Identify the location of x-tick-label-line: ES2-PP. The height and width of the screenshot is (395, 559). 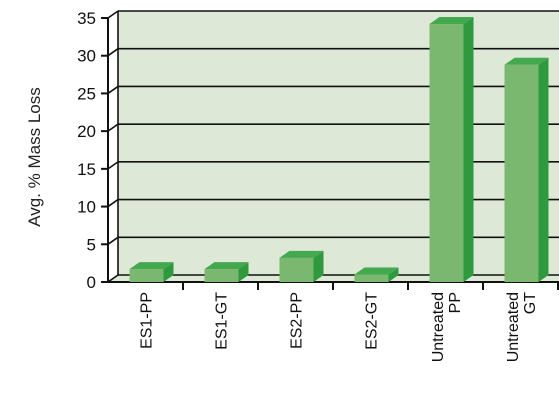
(297, 320).